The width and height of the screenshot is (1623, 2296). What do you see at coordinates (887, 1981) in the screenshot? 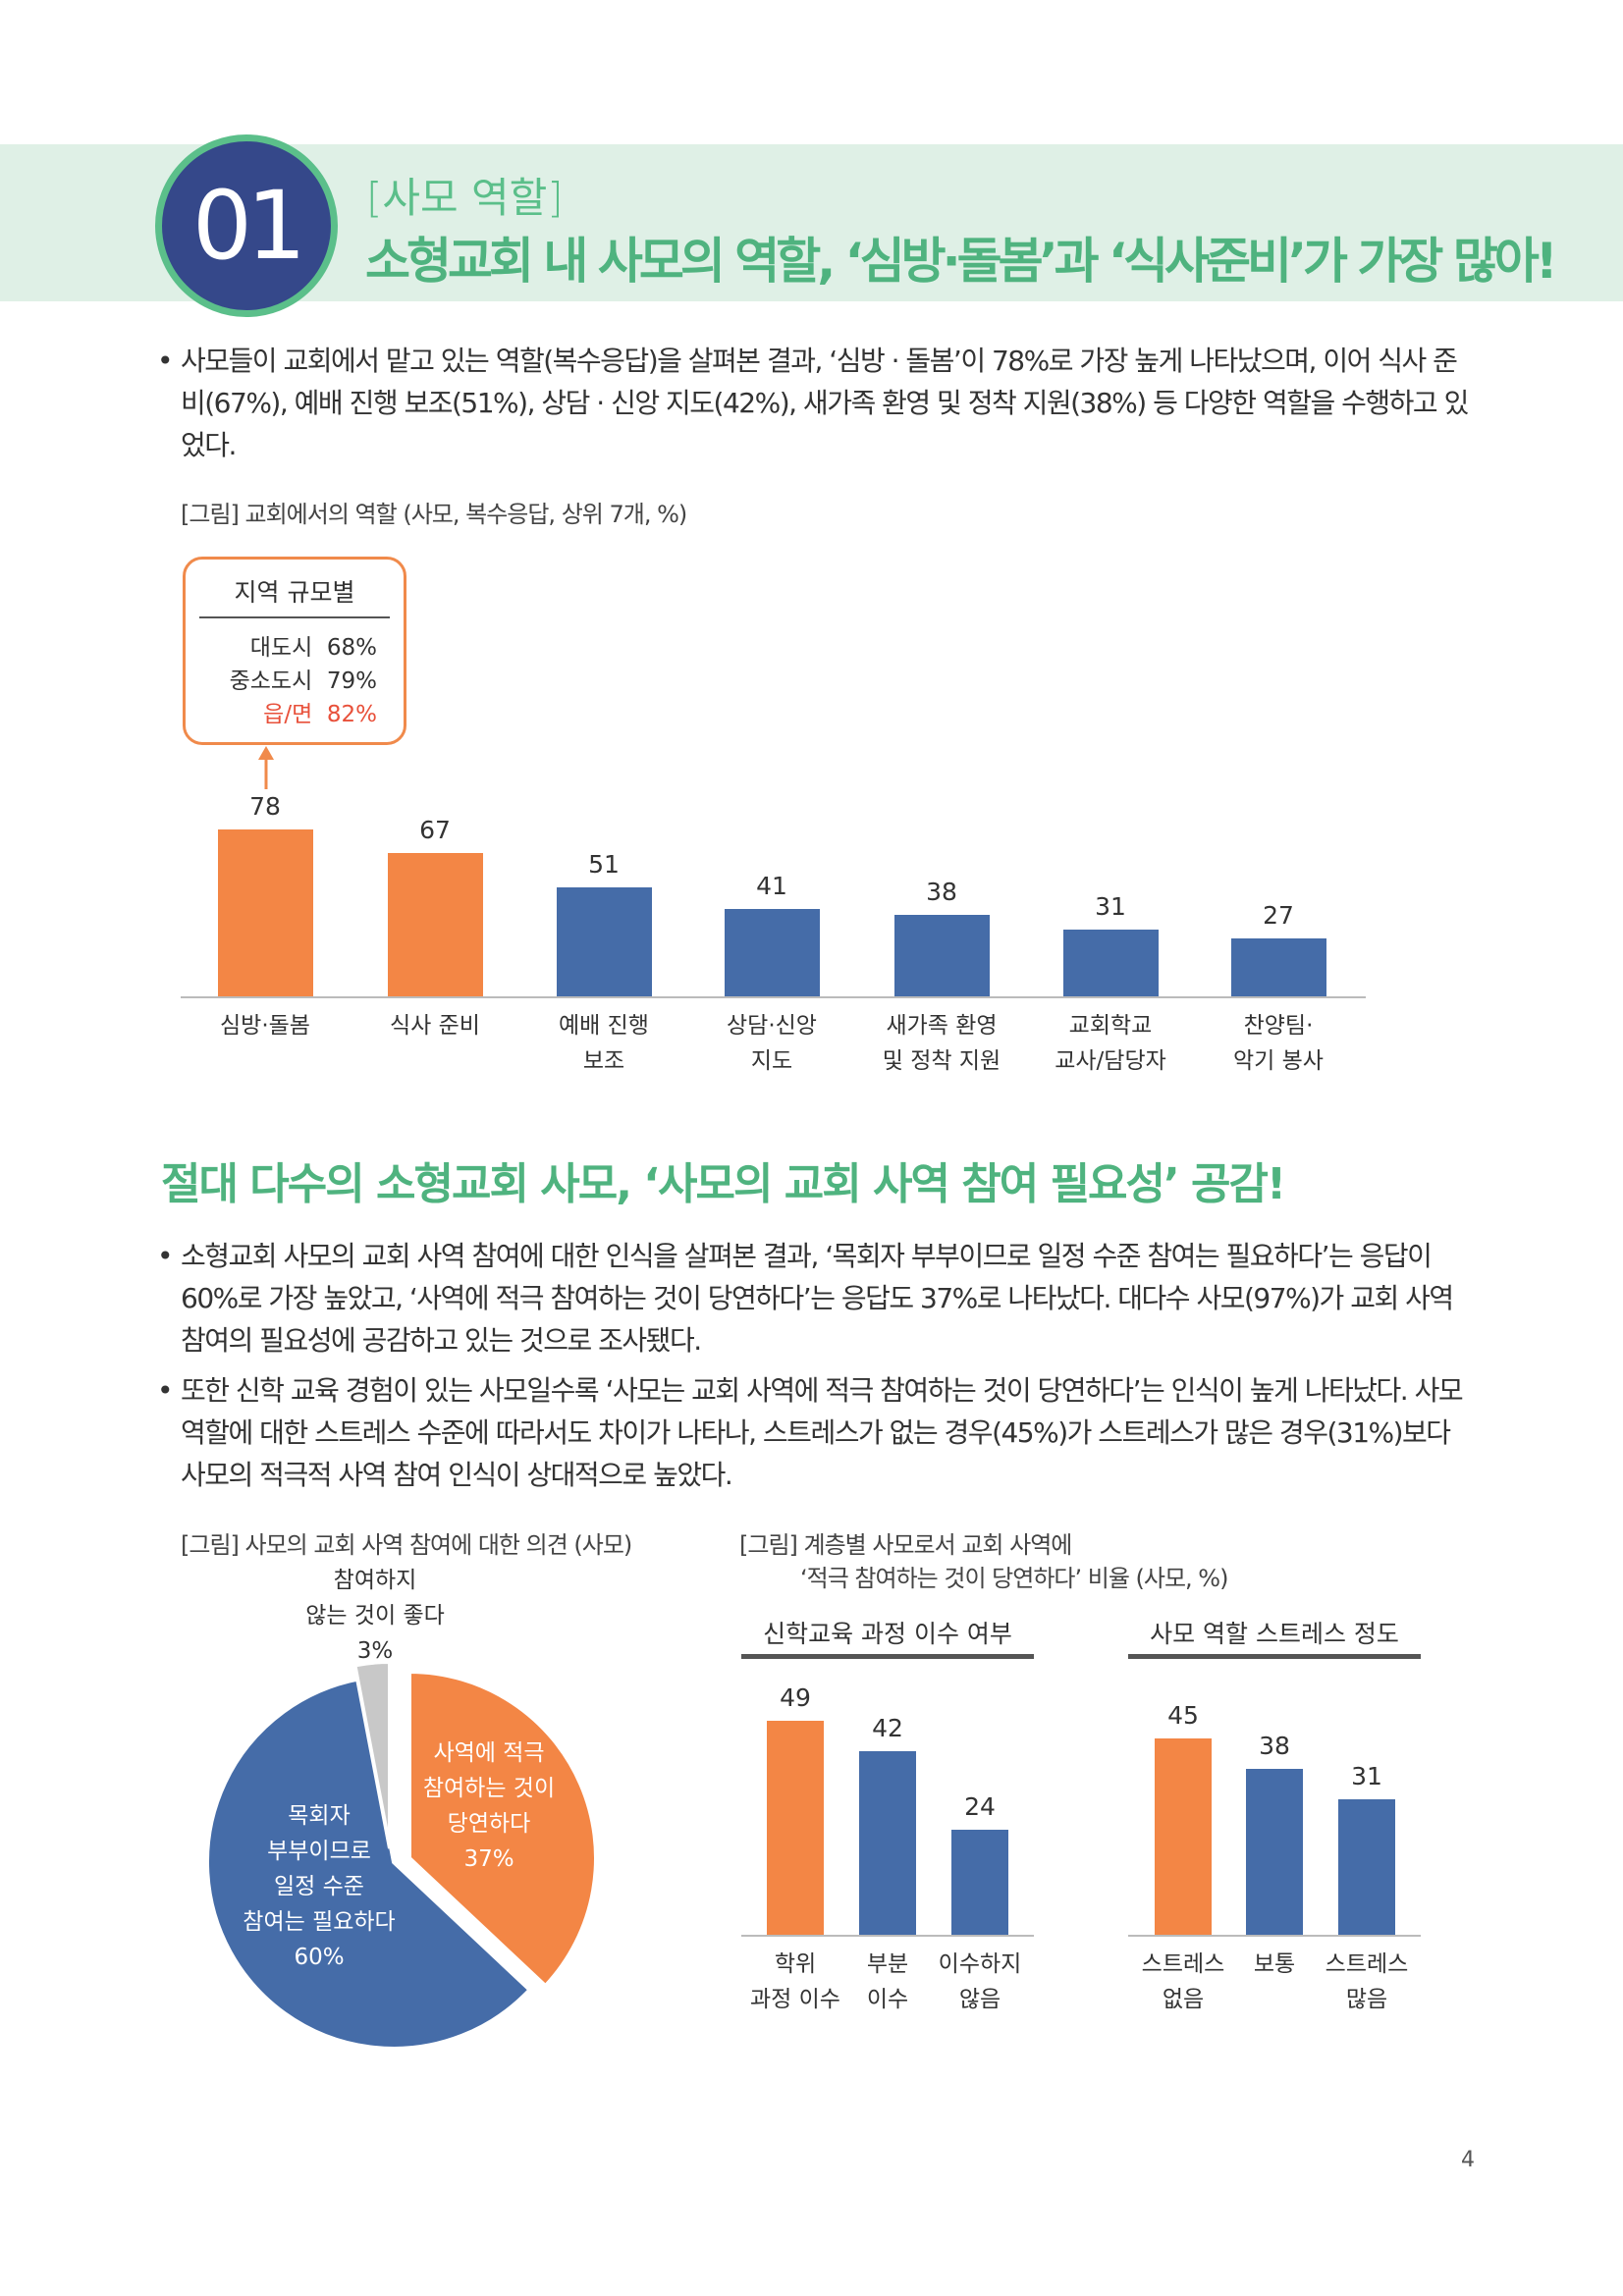
I see `x-tick-label: 부분 이수` at bounding box center [887, 1981].